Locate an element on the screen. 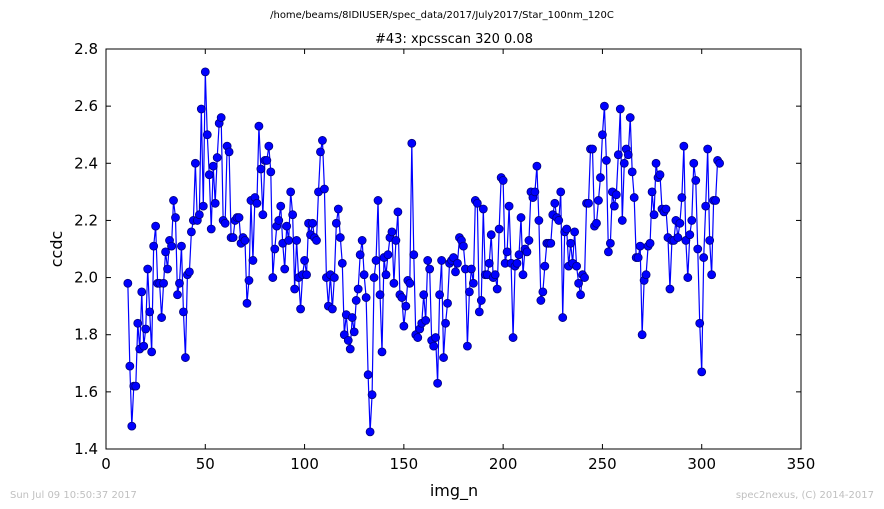 Image resolution: width=884 pixels, height=509 pixels. x-tick-label: 50 is located at coordinates (205, 464).